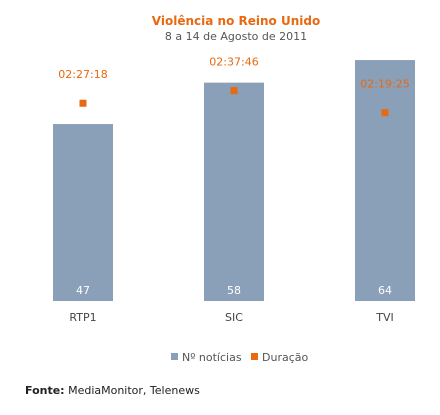  I want to click on chart-title: Violência no Reino Unido, so click(236, 21).